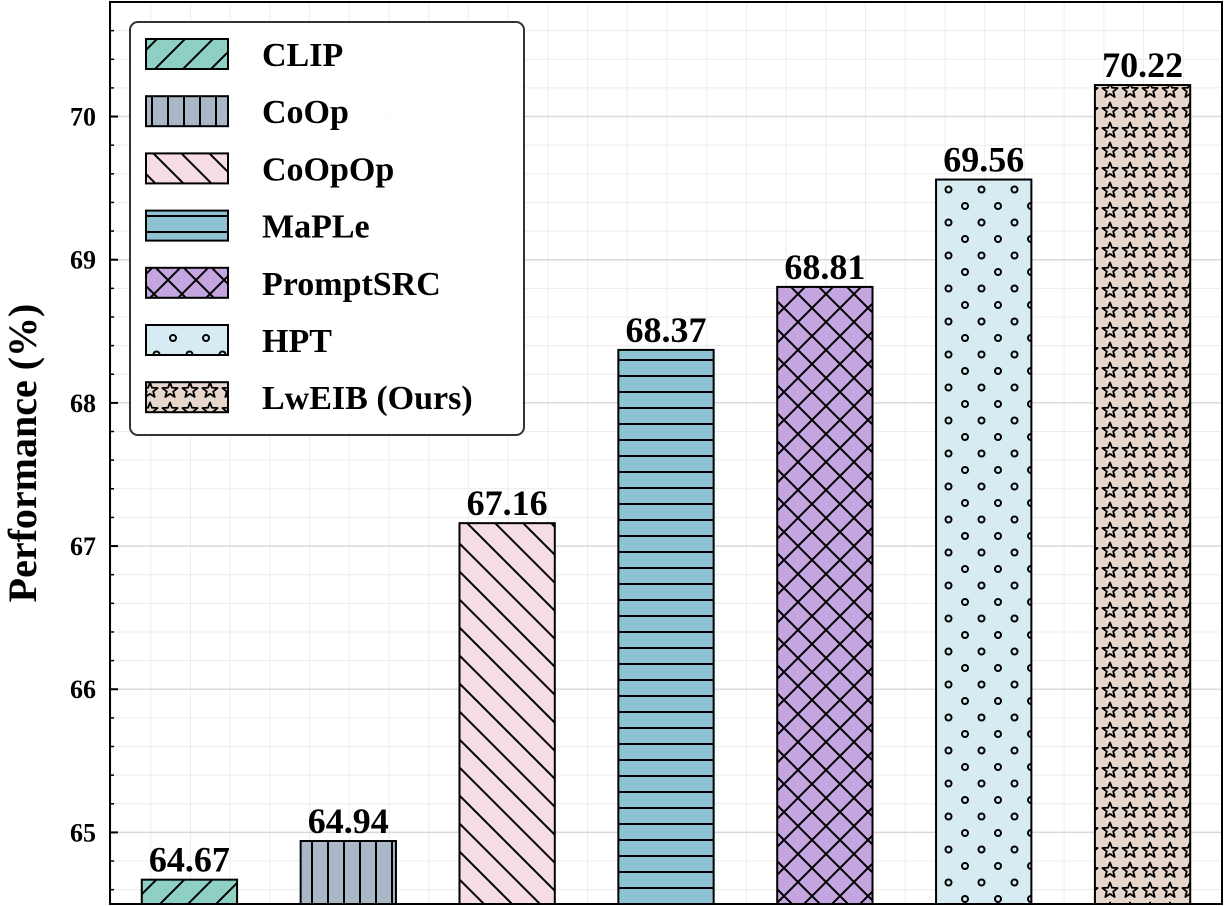 The image size is (1225, 906). What do you see at coordinates (348, 821) in the screenshot?
I see `bar-value-label: 64.94` at bounding box center [348, 821].